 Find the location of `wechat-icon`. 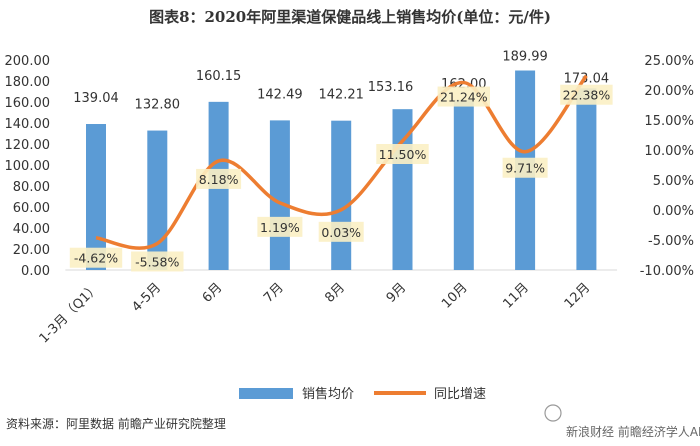

wechat-icon is located at coordinates (553, 413).